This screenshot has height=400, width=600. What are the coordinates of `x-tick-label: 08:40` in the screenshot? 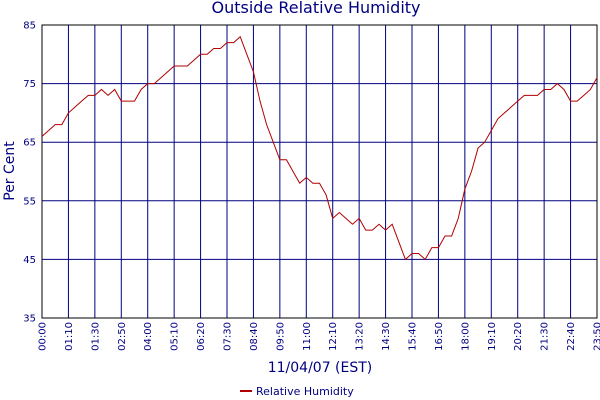 It's located at (254, 336).